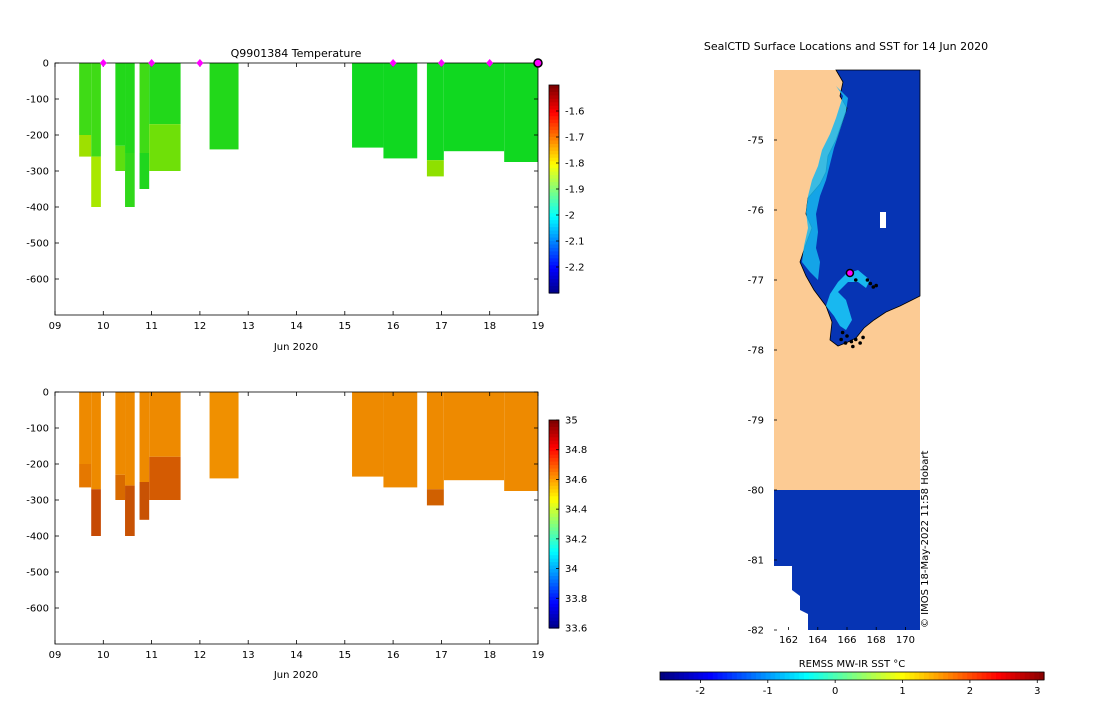  I want to click on colorbar-tick-label: 35, so click(571, 421).